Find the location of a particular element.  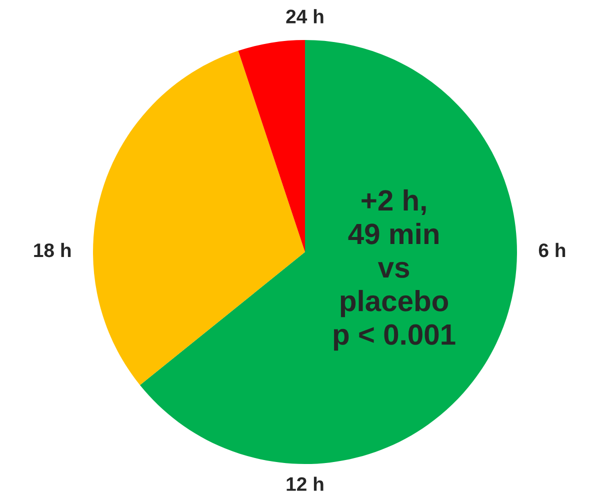

text: +2 h, 49 min vs placebo p < 0.001 is located at coordinates (395, 270).